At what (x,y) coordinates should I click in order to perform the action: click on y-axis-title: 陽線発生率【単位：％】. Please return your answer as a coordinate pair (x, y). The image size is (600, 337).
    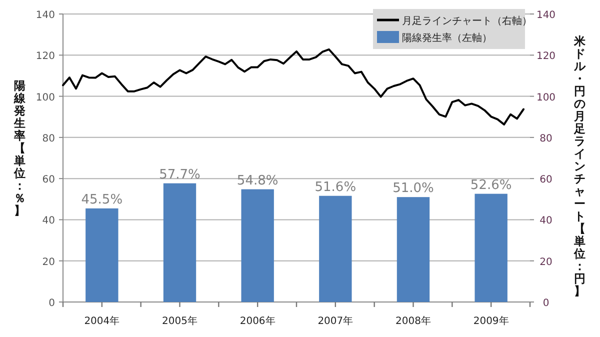
    Looking at the image, I should click on (20, 148).